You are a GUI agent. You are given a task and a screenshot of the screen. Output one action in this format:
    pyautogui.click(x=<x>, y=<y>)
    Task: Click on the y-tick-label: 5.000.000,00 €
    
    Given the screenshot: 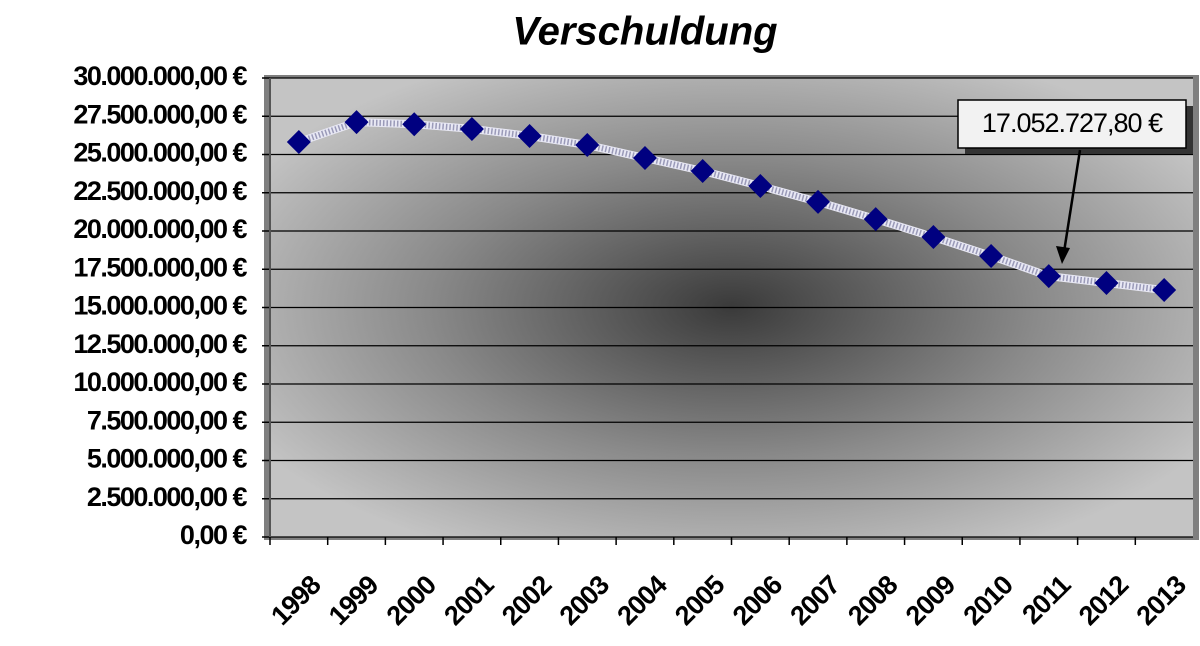 What is the action you would take?
    pyautogui.click(x=167, y=459)
    